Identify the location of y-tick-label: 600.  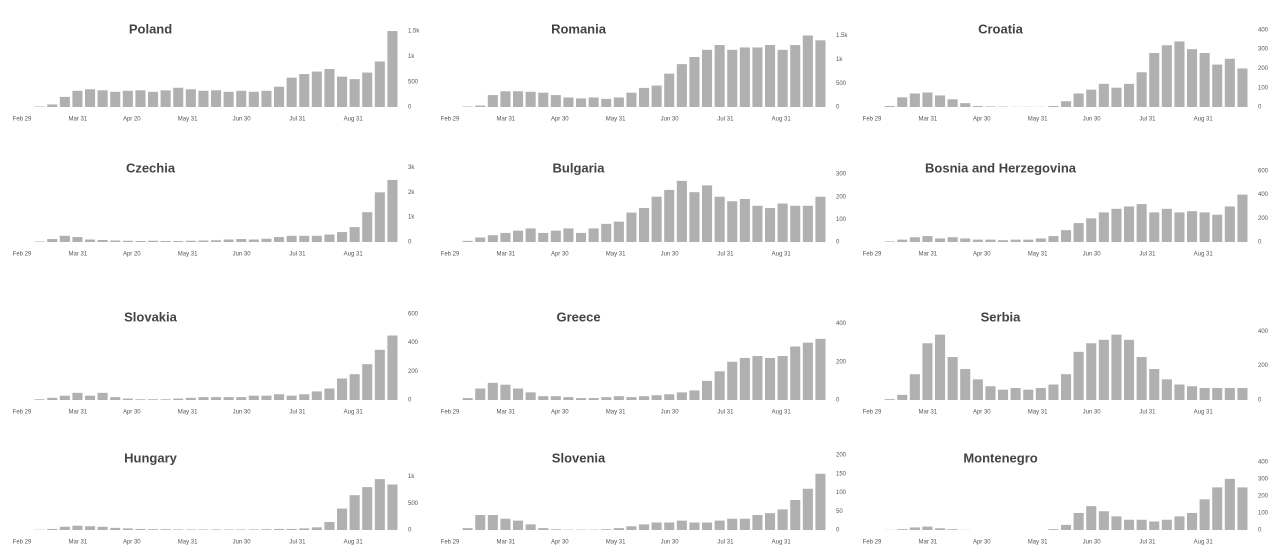
(1263, 172).